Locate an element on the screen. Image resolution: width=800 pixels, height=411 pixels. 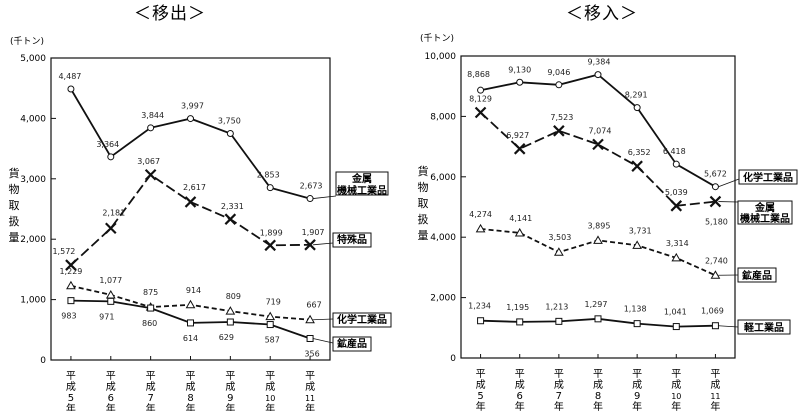
legend-label-ishutsu-0: 金属 is located at coordinates (361, 178).